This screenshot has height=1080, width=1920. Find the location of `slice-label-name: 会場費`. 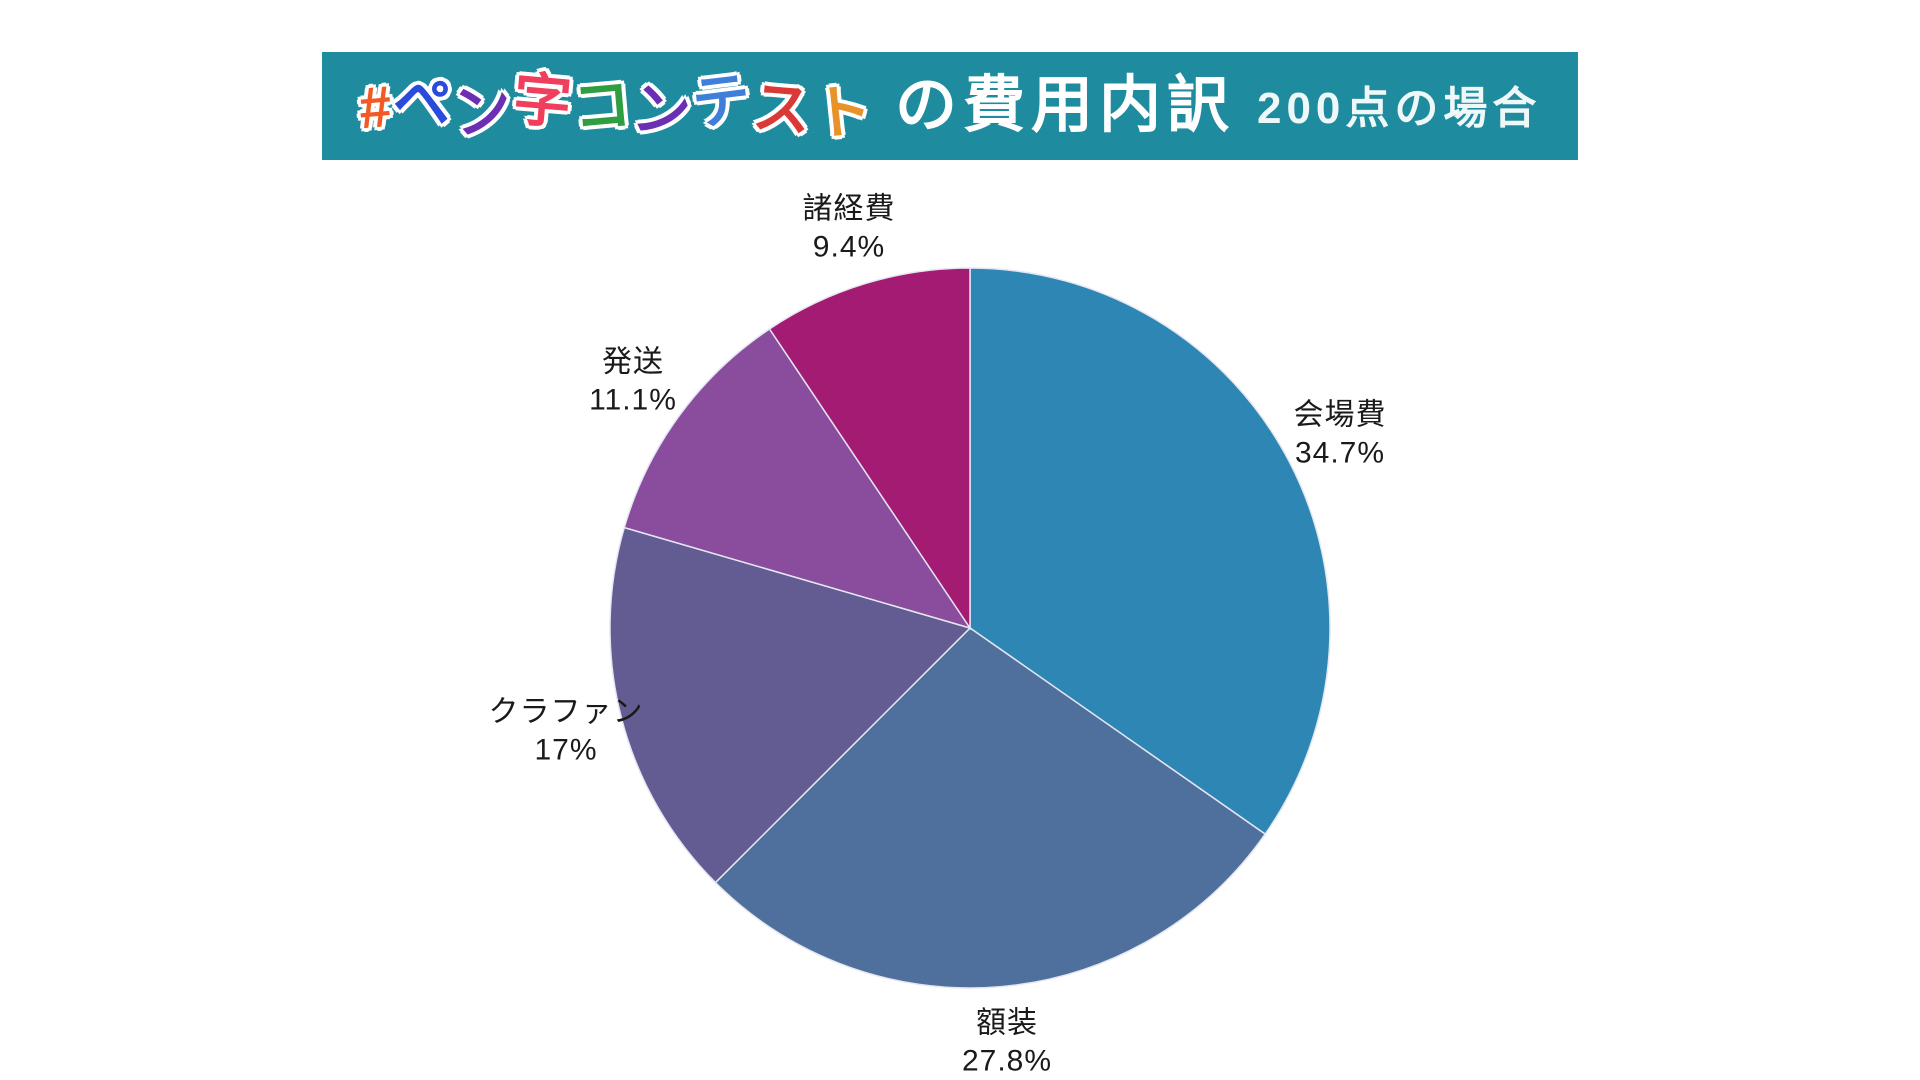

slice-label-name: 会場費 is located at coordinates (1340, 415).